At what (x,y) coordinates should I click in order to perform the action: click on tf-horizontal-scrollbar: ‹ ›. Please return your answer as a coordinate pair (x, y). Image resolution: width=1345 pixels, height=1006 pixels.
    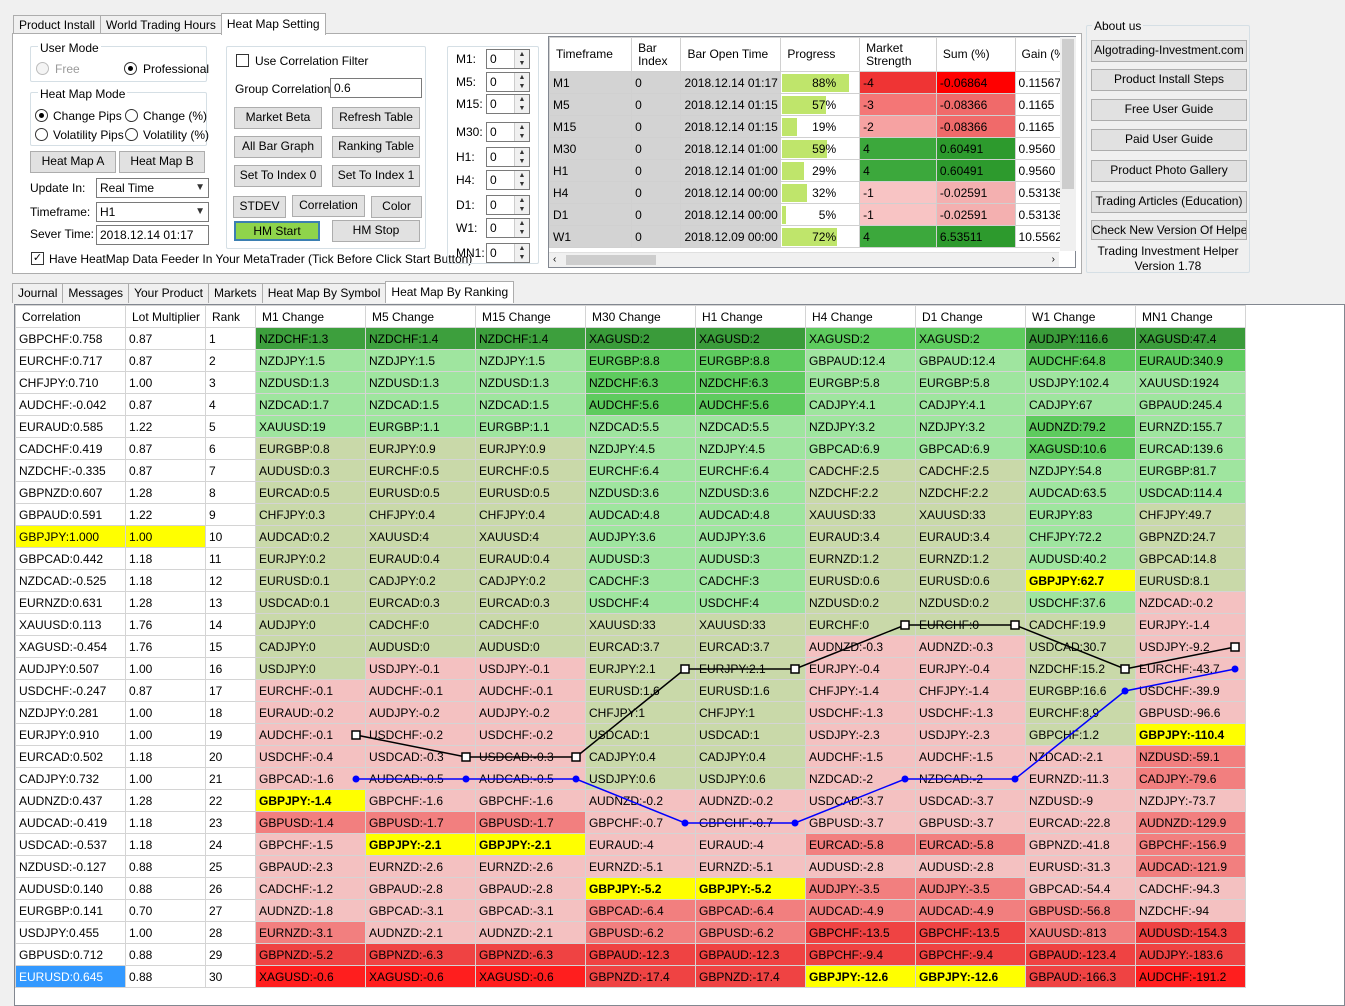
    Looking at the image, I should click on (804, 259).